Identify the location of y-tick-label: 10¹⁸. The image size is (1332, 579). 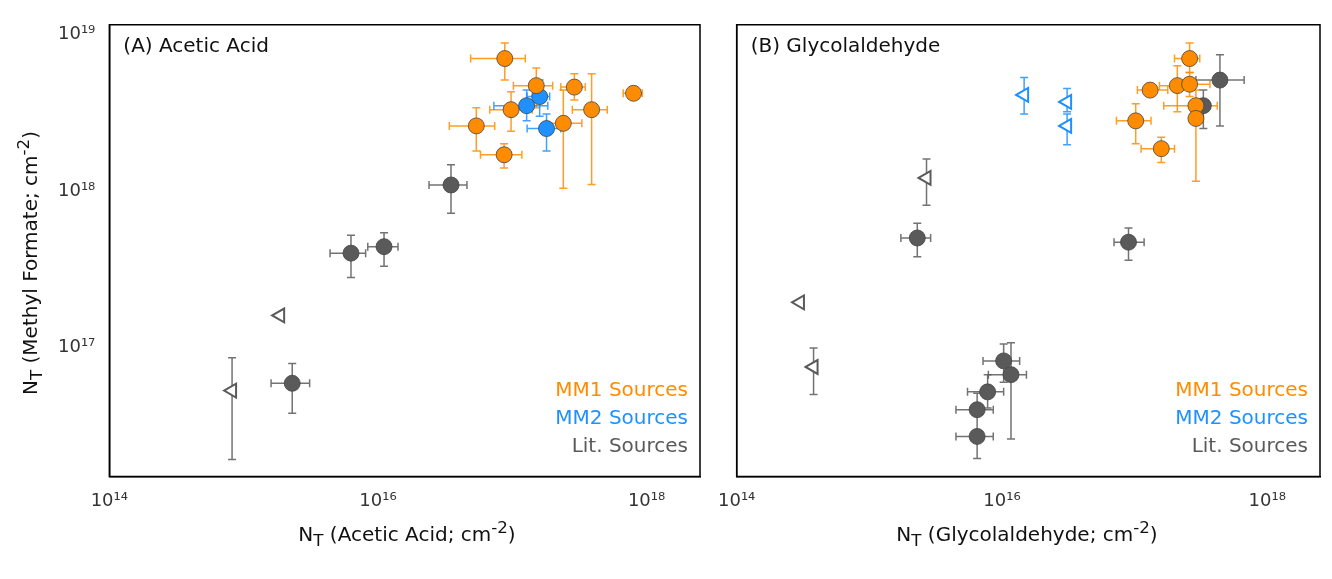
(76, 189).